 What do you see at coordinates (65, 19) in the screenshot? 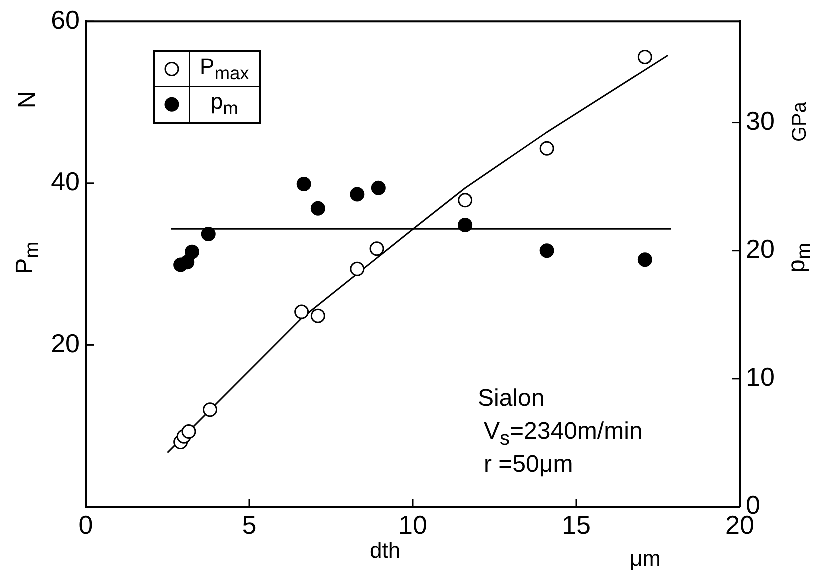
I see `y-tick-label: 60` at bounding box center [65, 19].